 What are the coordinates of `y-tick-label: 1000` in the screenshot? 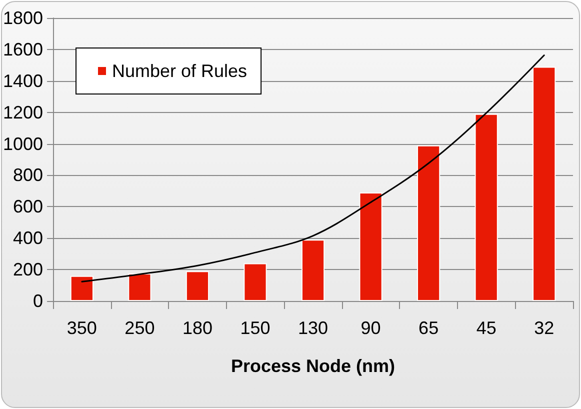 It's located at (23, 144).